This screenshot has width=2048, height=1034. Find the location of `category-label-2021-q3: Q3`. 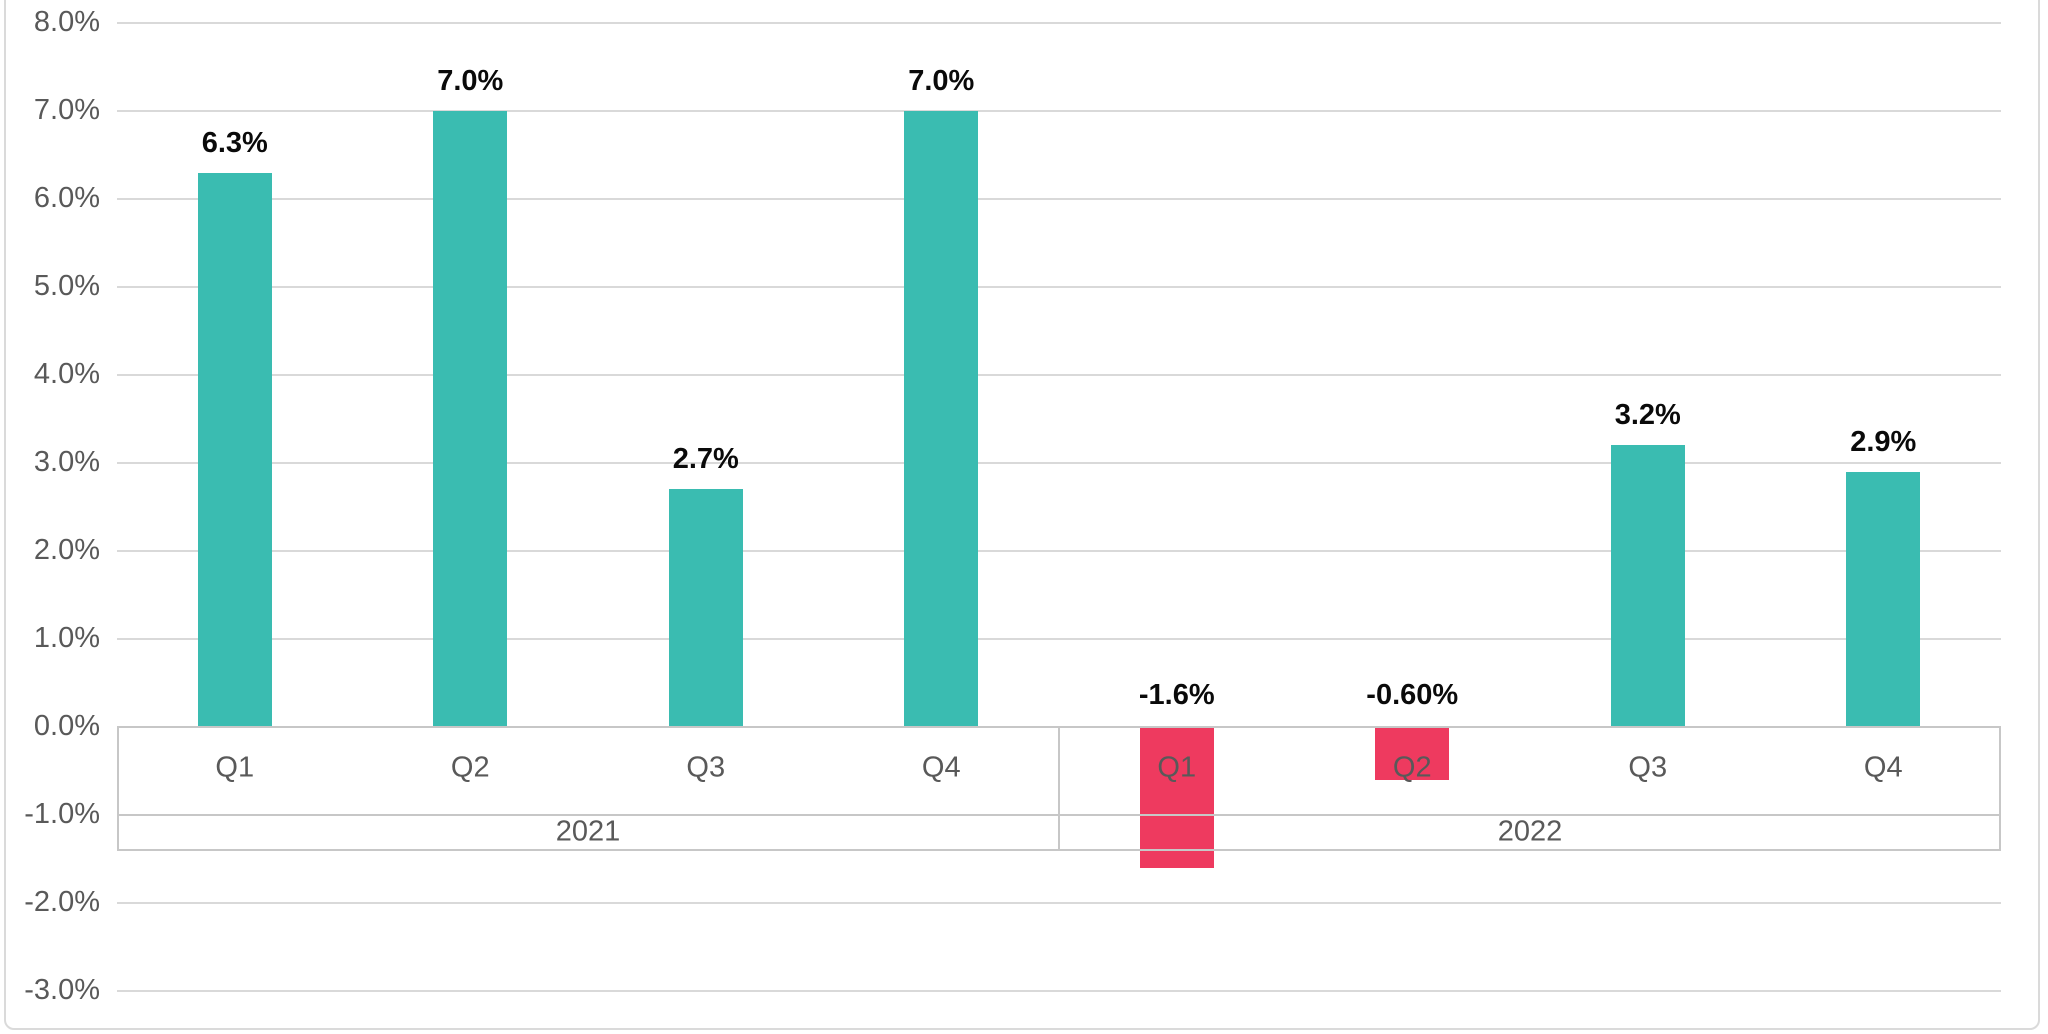

category-label-2021-q3: Q3 is located at coordinates (706, 767).